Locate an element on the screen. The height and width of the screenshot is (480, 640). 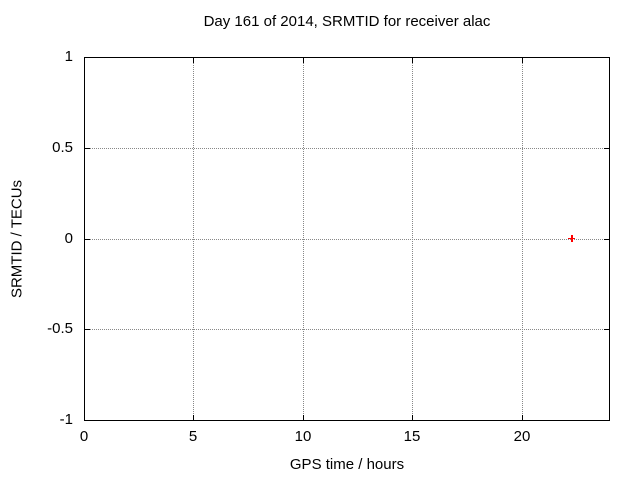
x-tick-label: 0 is located at coordinates (84, 436).